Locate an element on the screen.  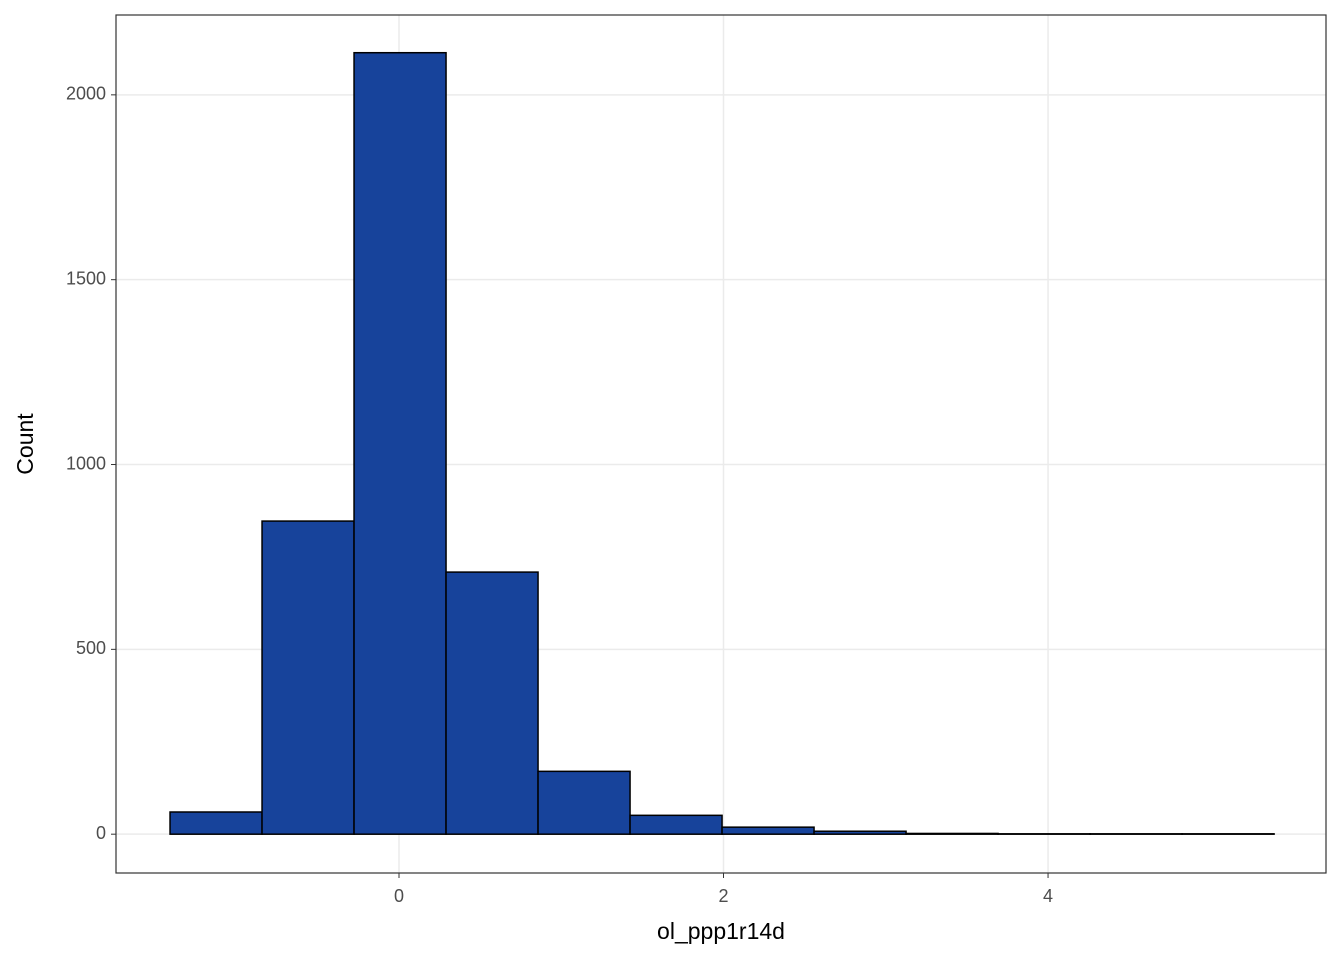
y-tick-label: 2000 is located at coordinates (86, 94).